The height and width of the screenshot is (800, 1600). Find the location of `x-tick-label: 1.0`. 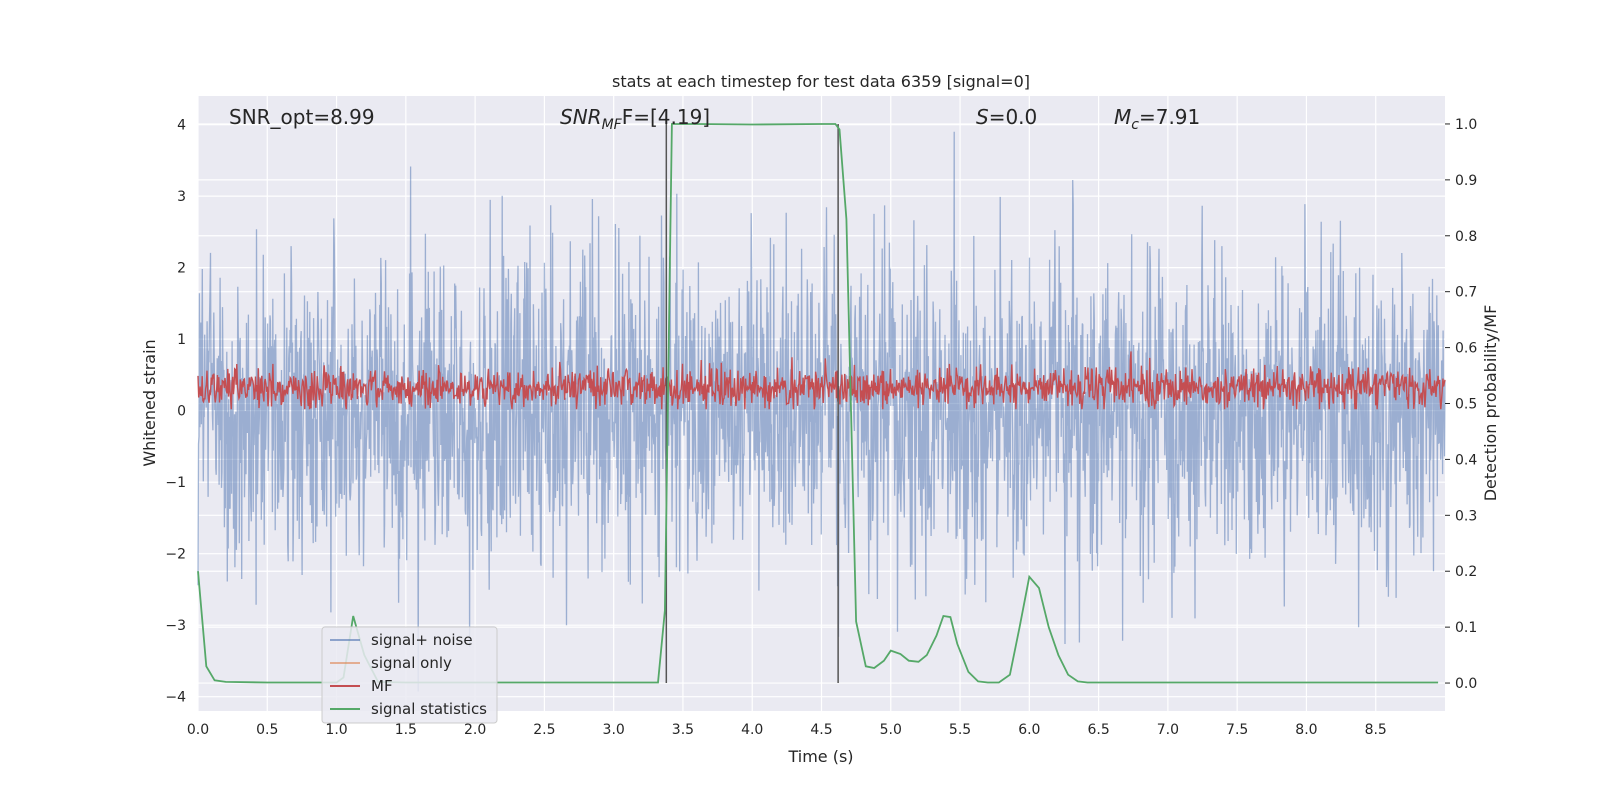

x-tick-label: 1.0 is located at coordinates (336, 730).